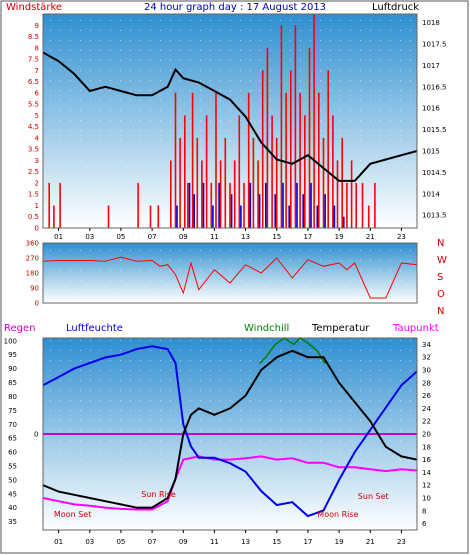 The width and height of the screenshot is (470, 555). What do you see at coordinates (12, 355) in the screenshot?
I see `humidity-tick-label: 95` at bounding box center [12, 355].